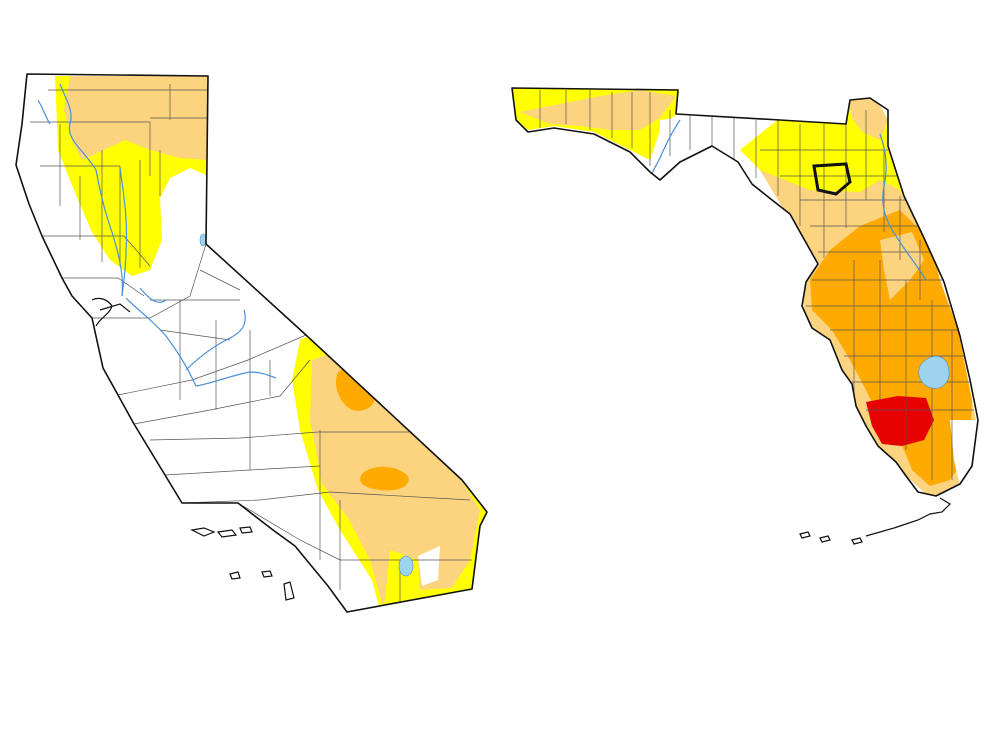 This screenshot has height=750, width=1000. What do you see at coordinates (832, 179) in the screenshot?
I see `fl-highlighted-county` at bounding box center [832, 179].